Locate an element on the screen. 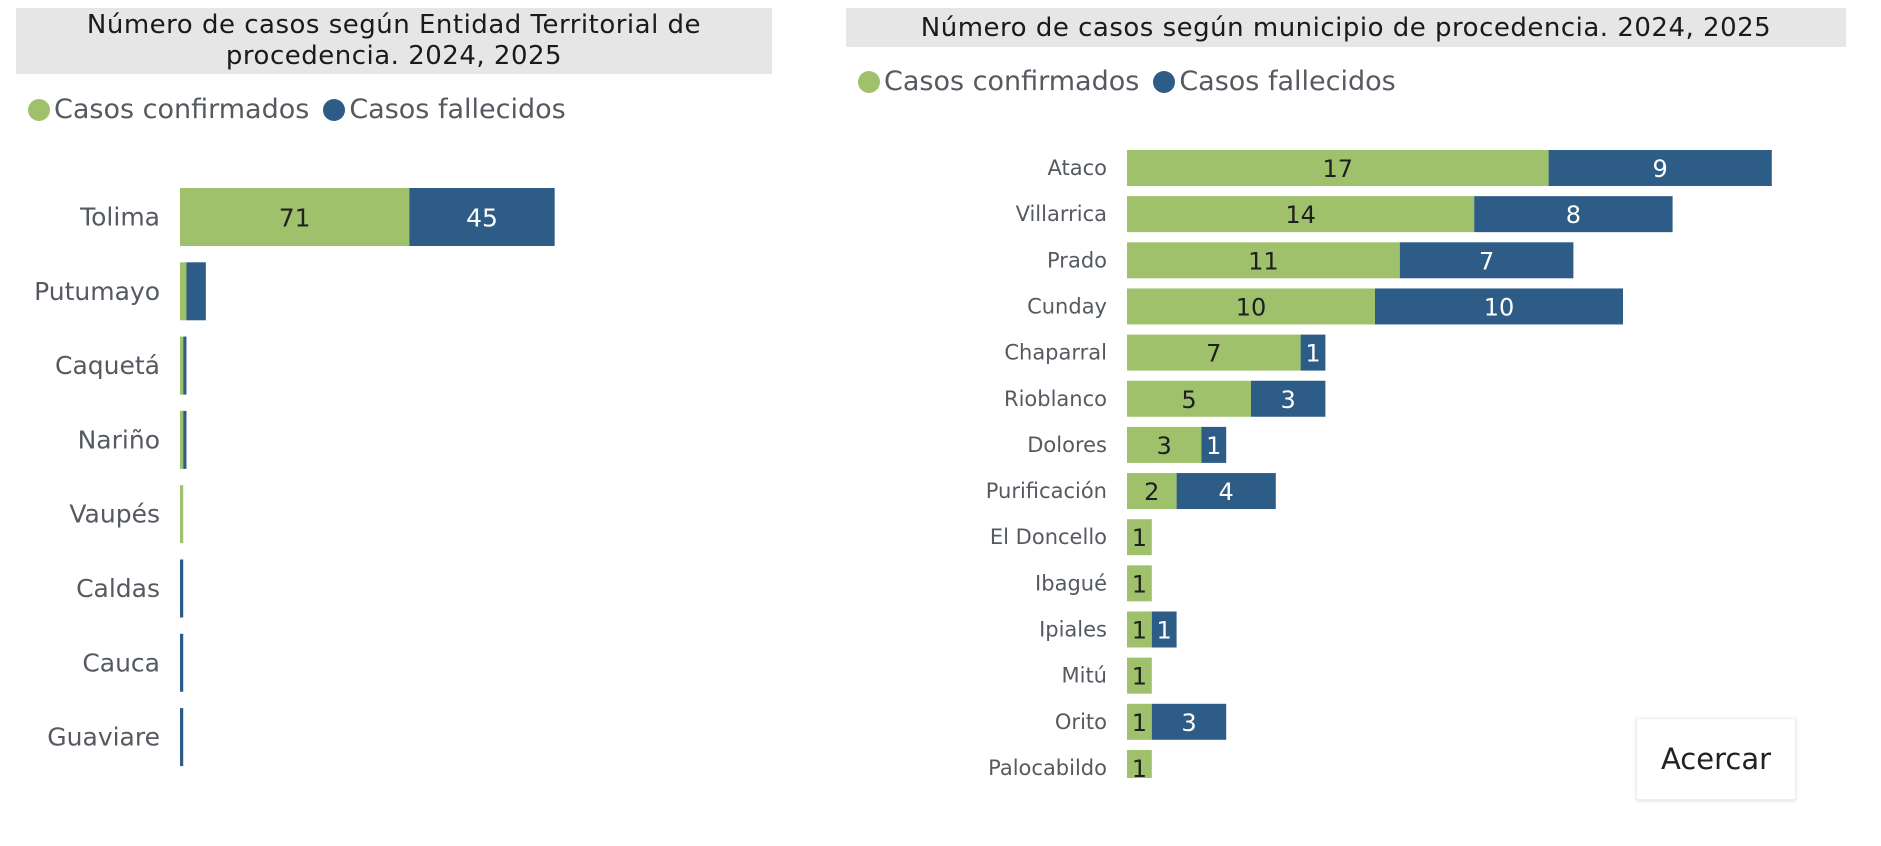 This screenshot has height=846, width=1881. right-chart-legend: Casos confirmados Casos fallecidos is located at coordinates (1134, 81).